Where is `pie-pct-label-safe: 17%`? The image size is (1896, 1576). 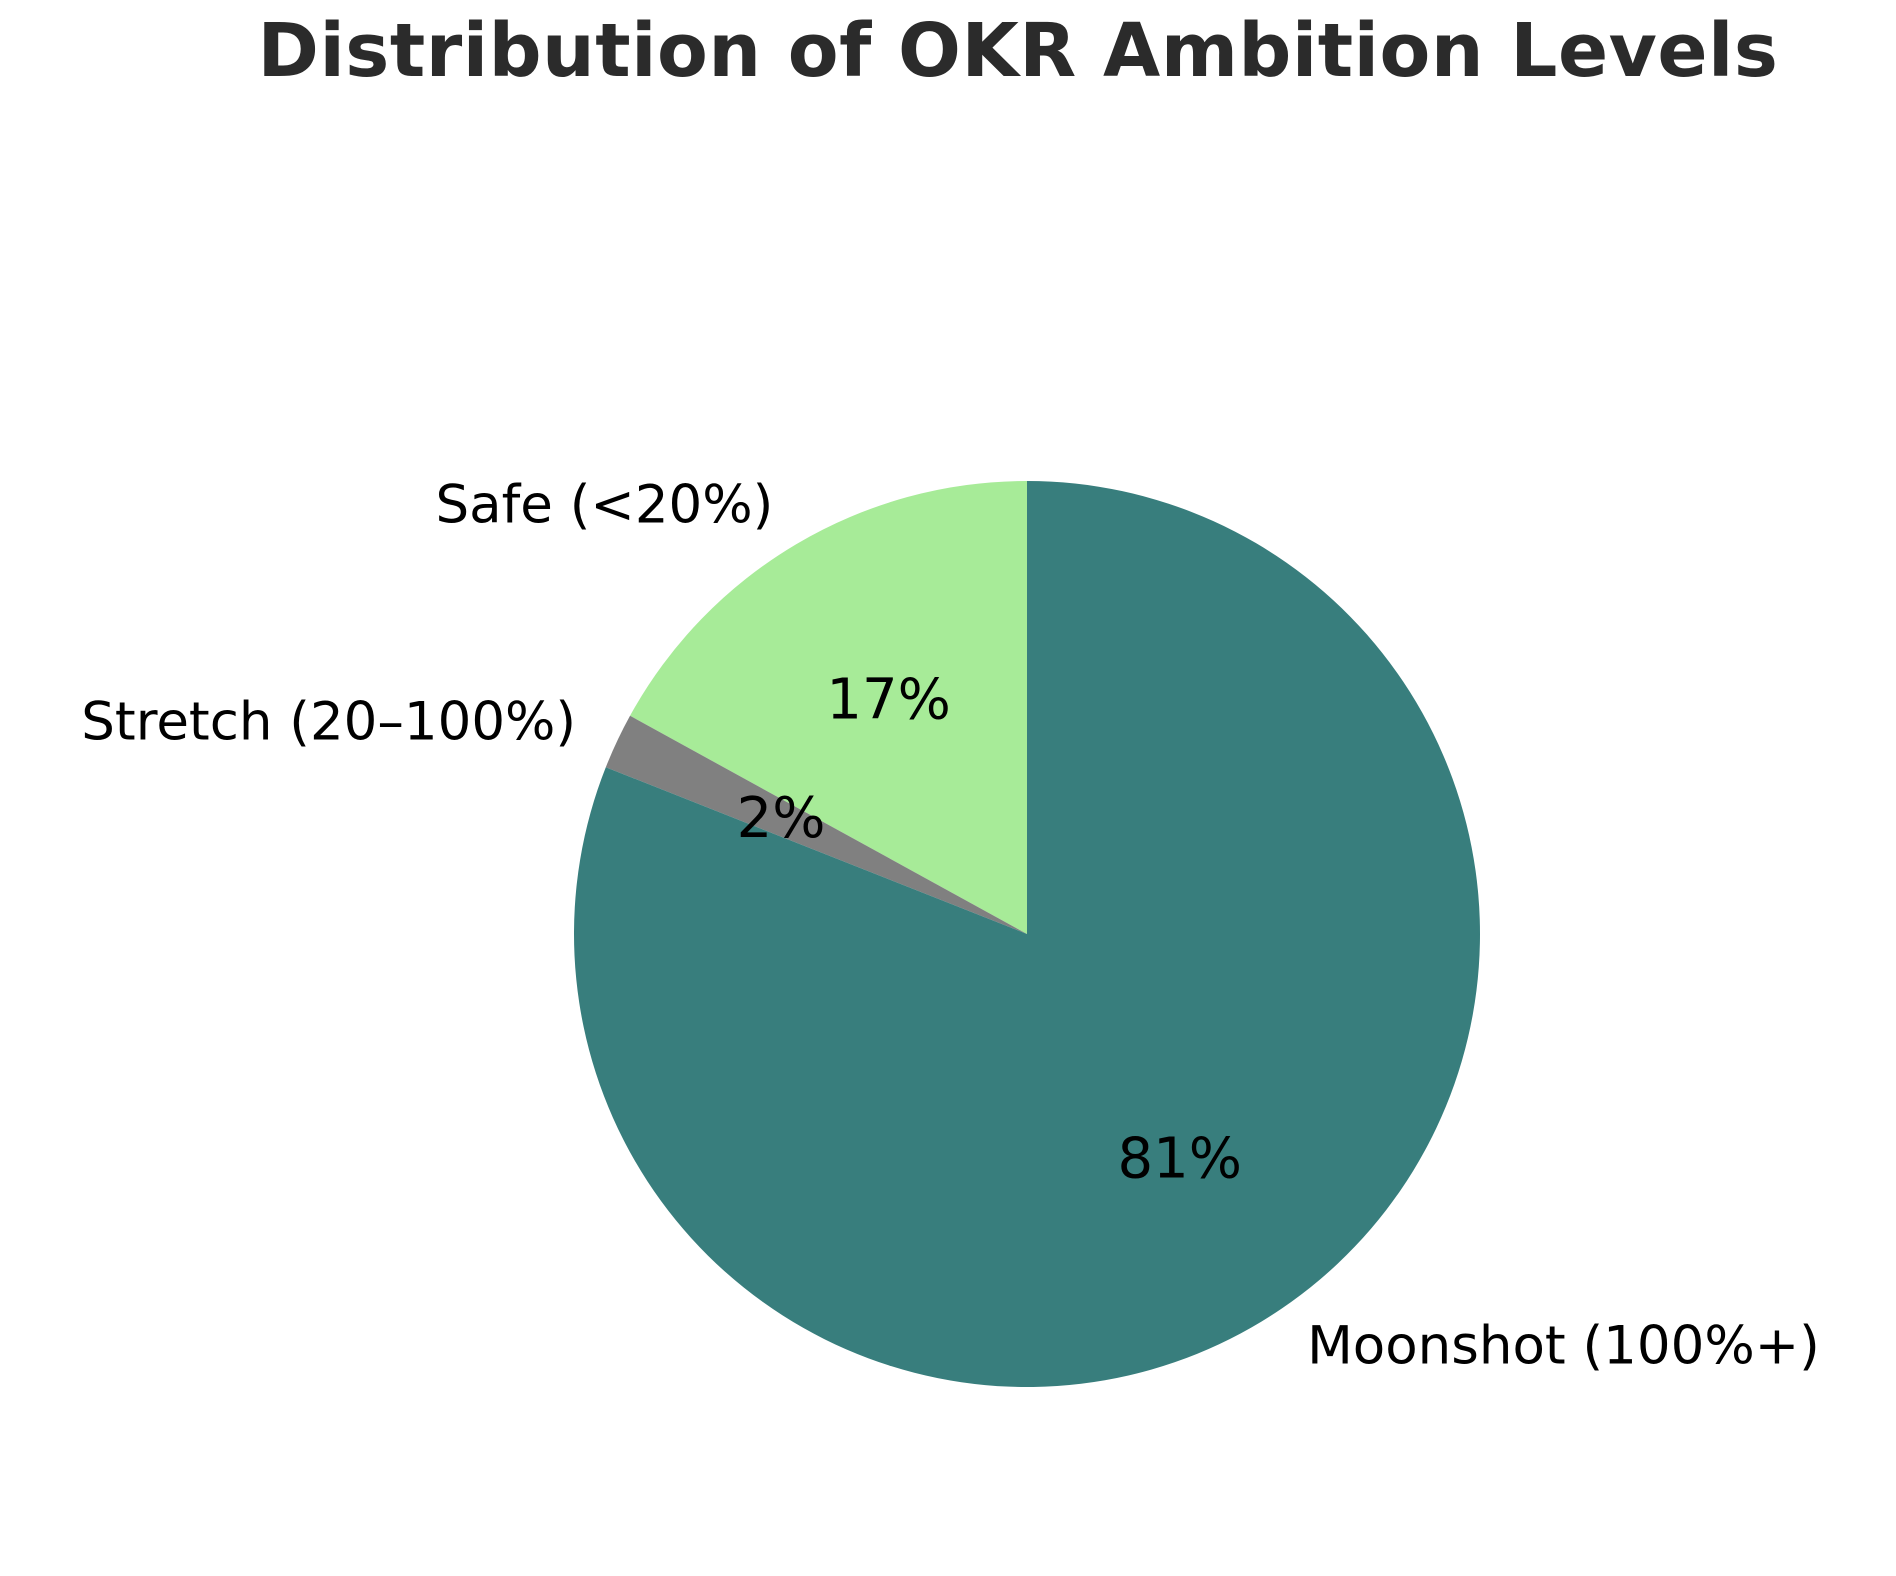 pie-pct-label-safe: 17% is located at coordinates (888, 700).